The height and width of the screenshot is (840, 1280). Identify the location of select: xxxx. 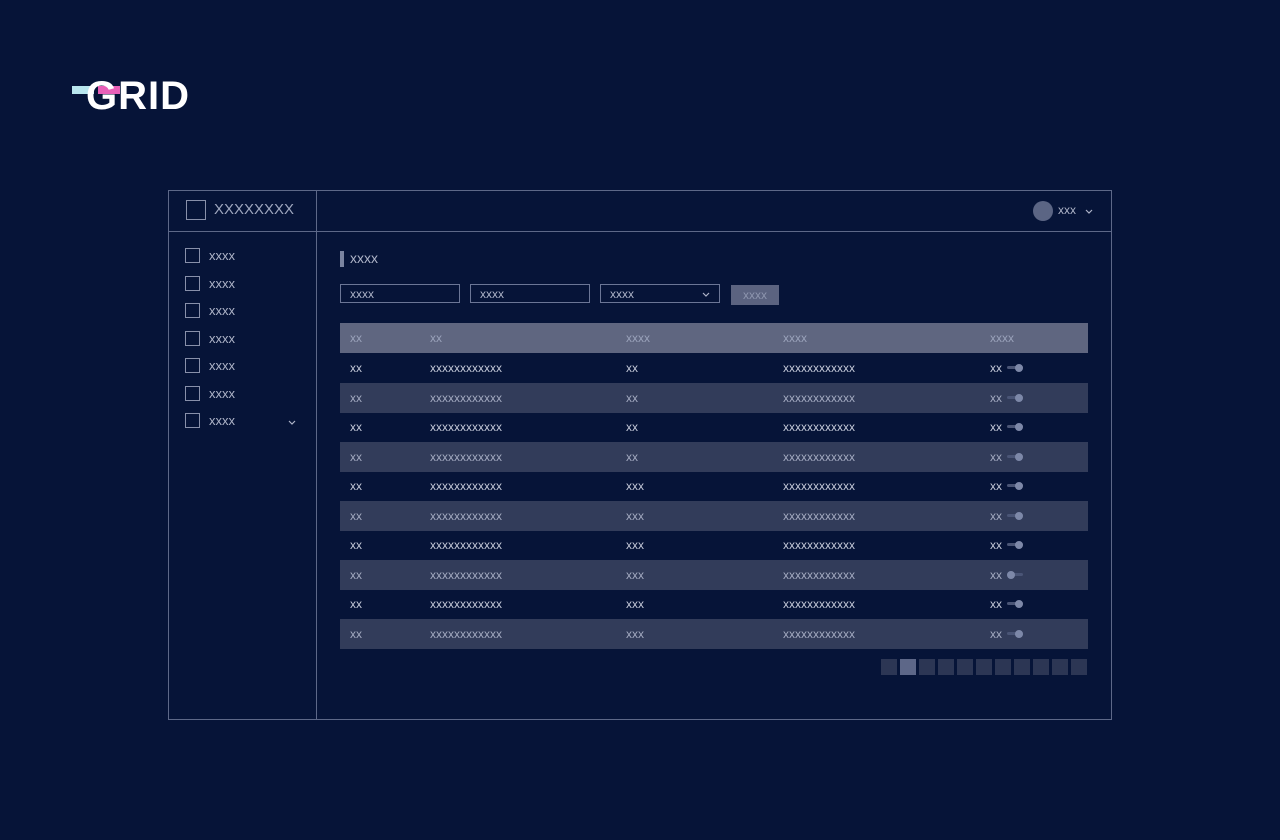
(660, 293).